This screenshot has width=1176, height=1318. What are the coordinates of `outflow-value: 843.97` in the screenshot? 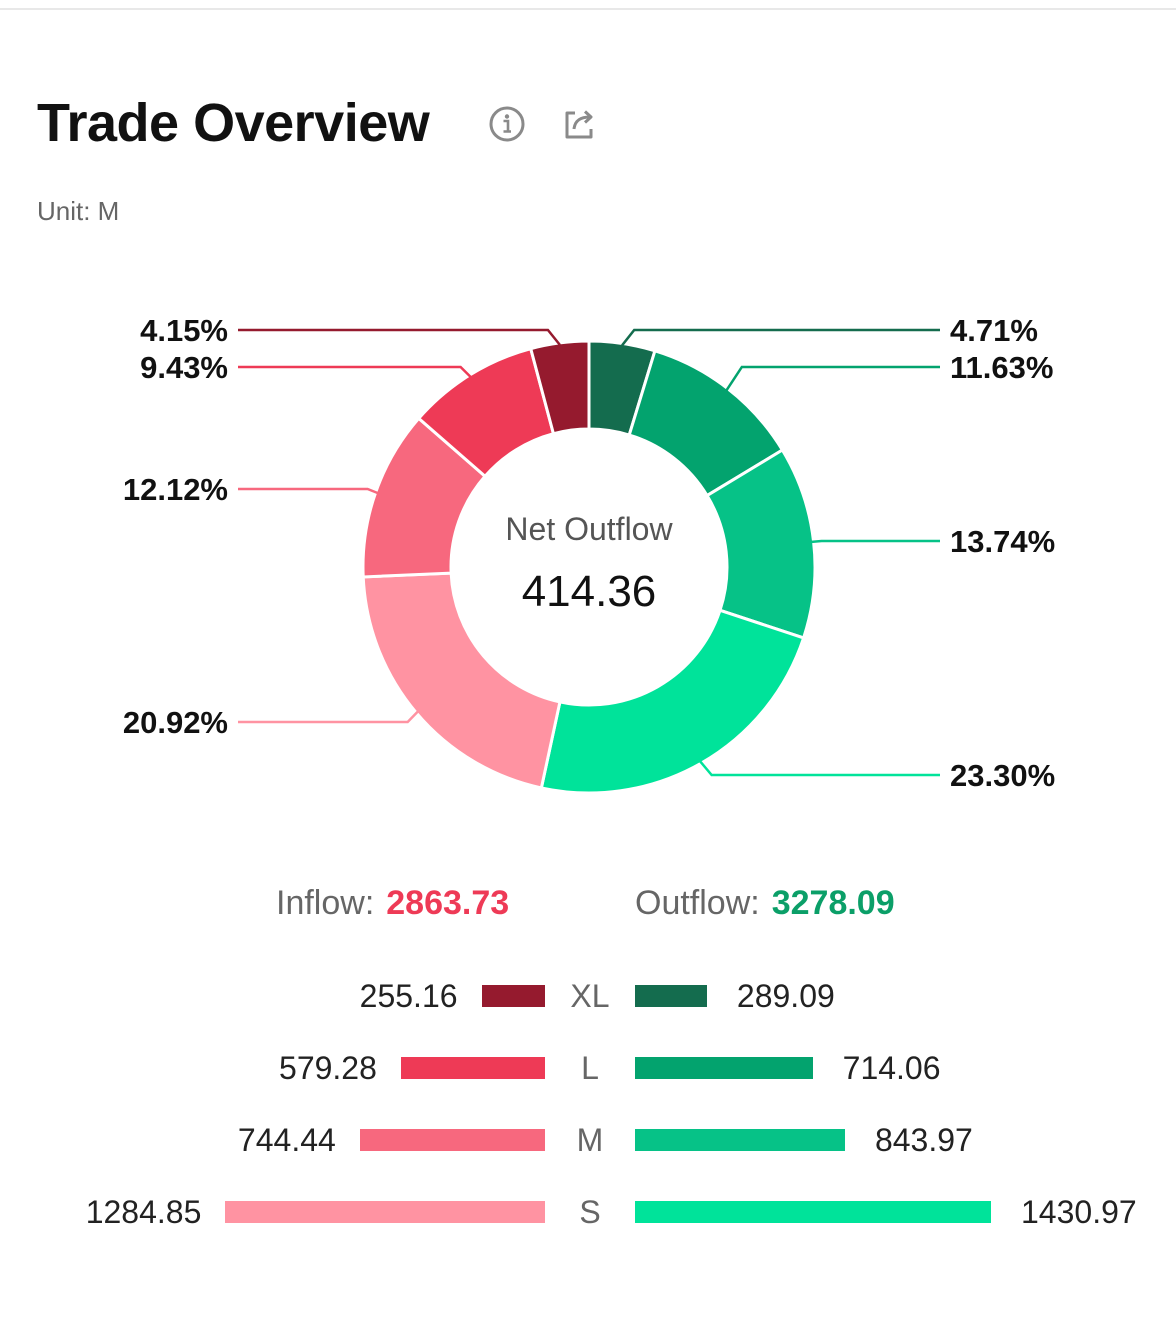 It's located at (923, 1140).